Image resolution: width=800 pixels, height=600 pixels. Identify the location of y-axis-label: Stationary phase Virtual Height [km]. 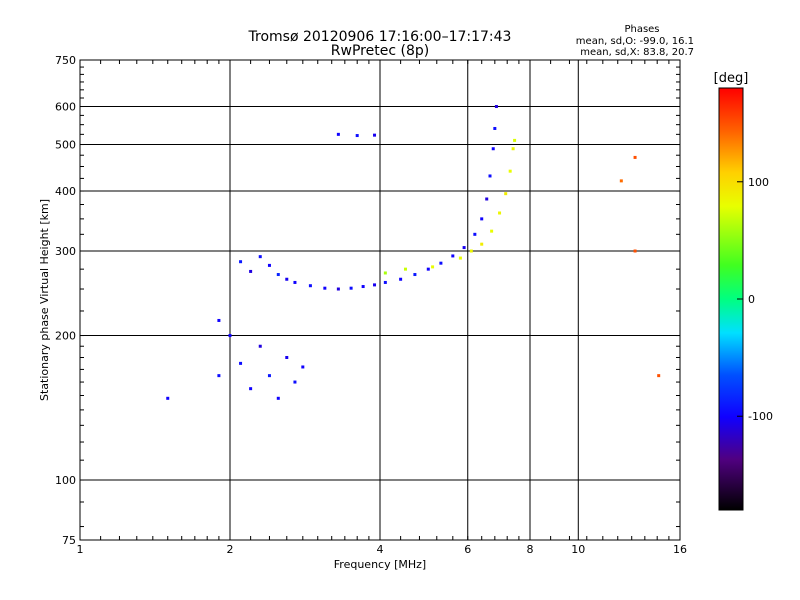
(44, 300).